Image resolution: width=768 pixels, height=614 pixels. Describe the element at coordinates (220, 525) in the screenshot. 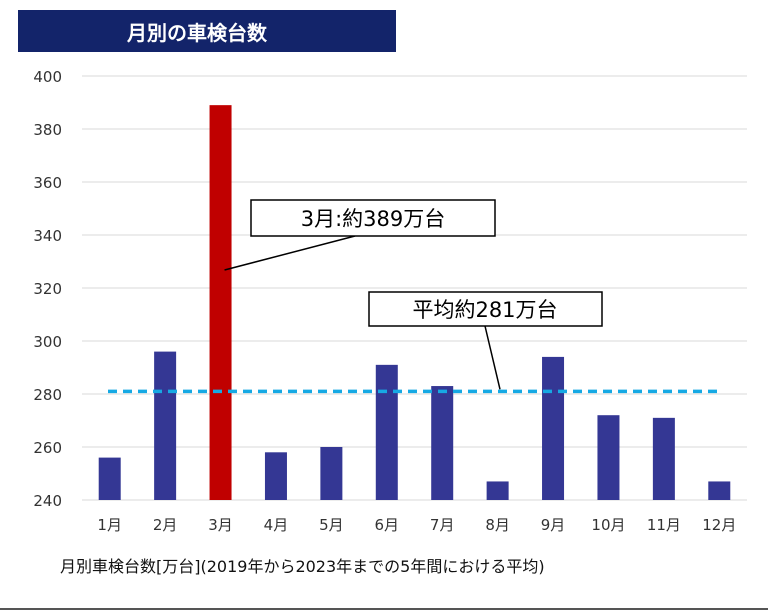

I see `x-tick-label: 3月` at that location.